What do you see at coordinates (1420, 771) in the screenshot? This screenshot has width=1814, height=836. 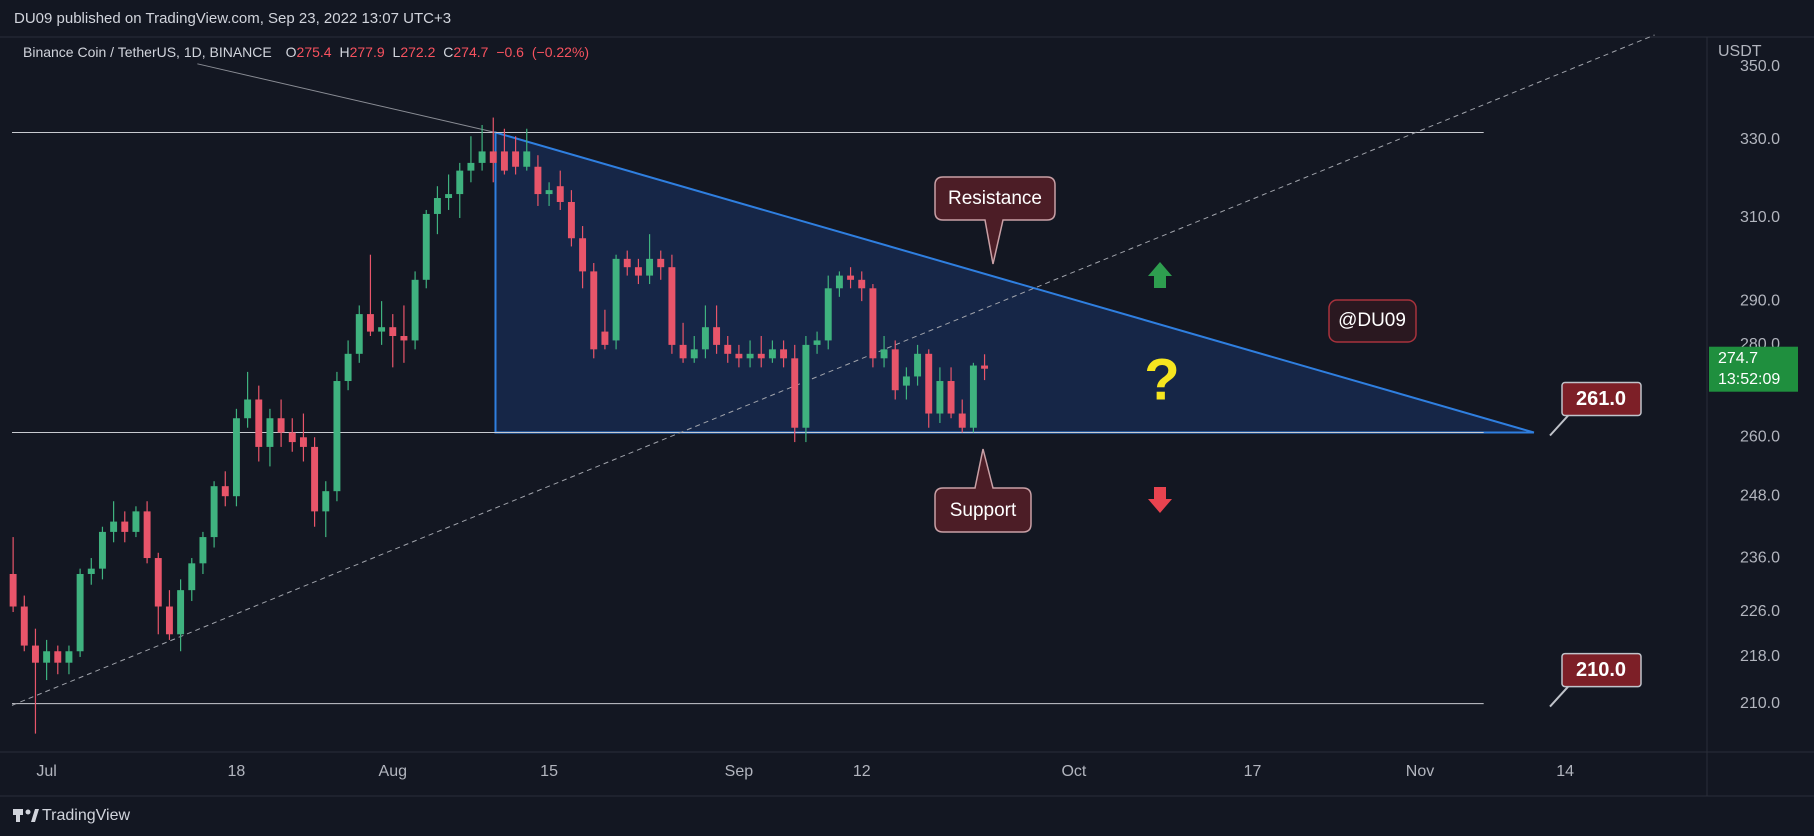 I see `x-tick-label: Nov` at bounding box center [1420, 771].